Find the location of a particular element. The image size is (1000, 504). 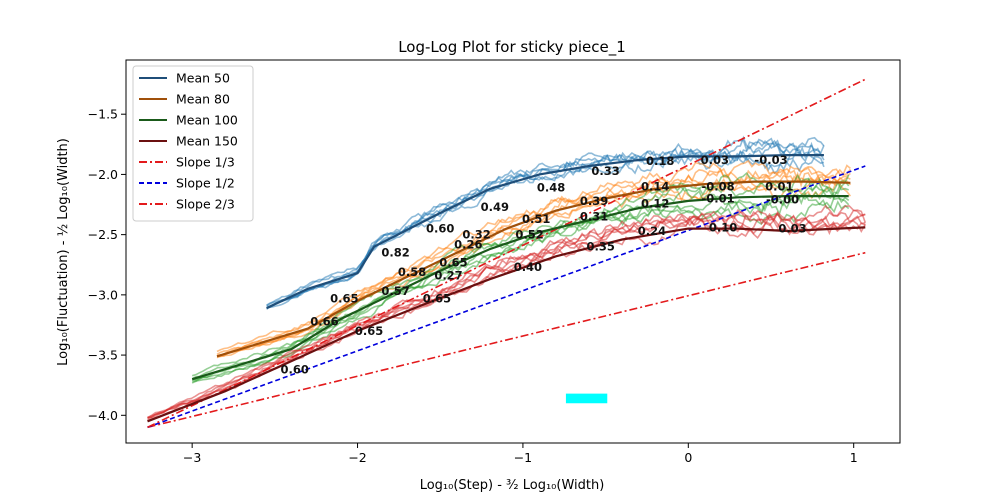

legend-label: Mean 150 is located at coordinates (207, 141).